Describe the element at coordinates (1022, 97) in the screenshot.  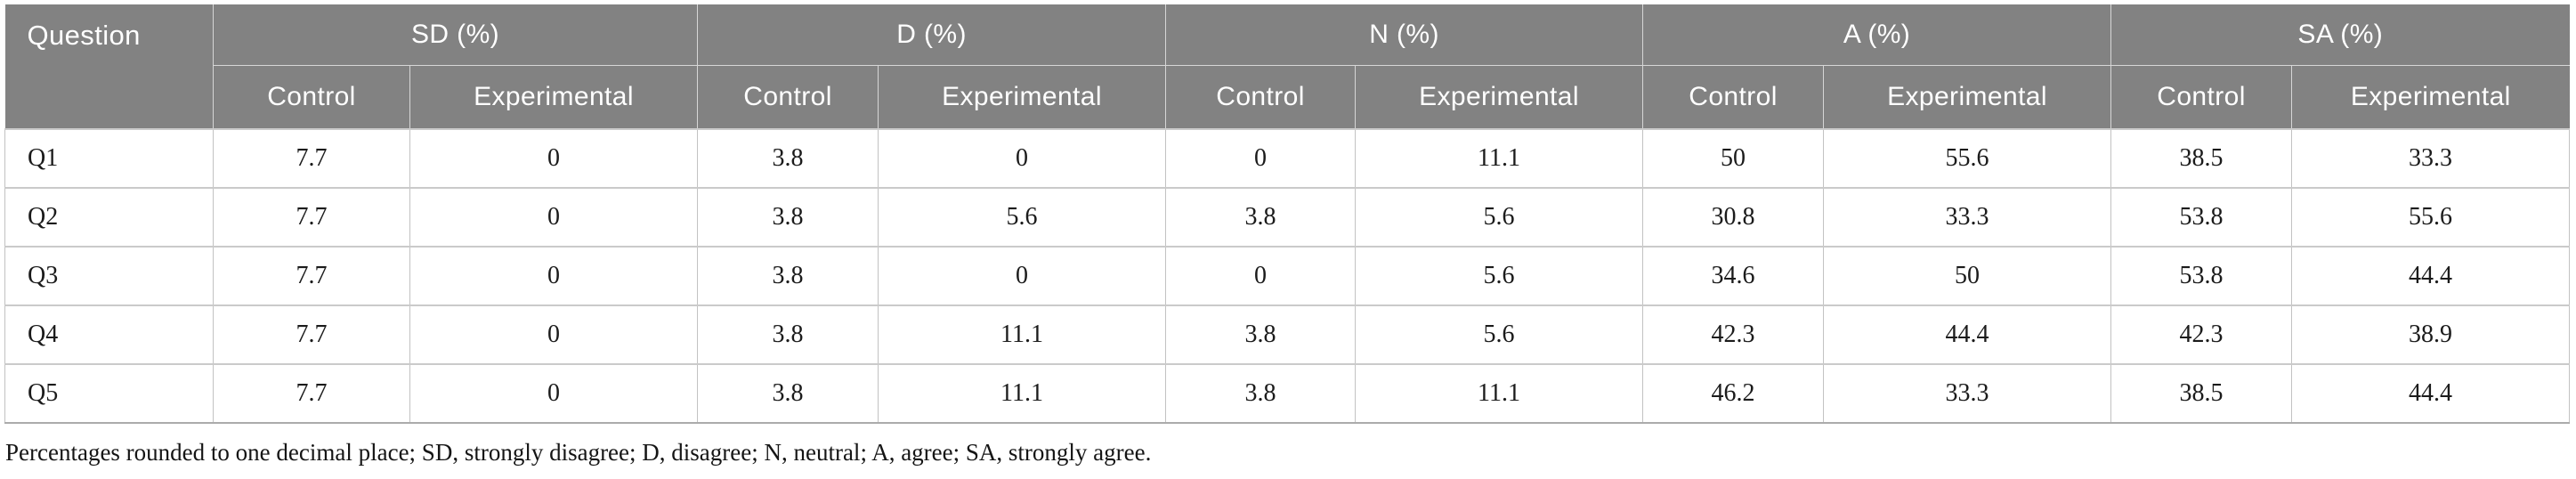
I see `subheader-d-experimental: Experimental` at that location.